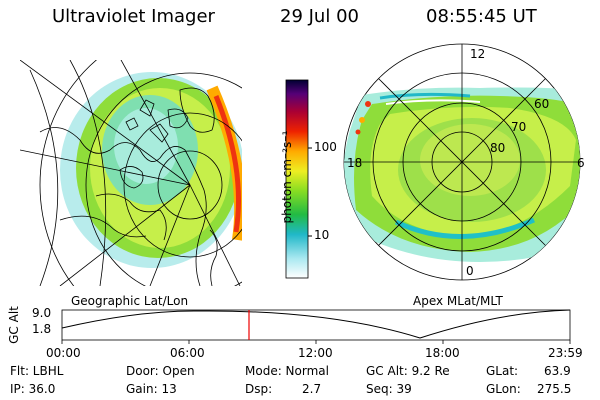 The height and width of the screenshot is (400, 600). I want to click on mlat-label-60: 60, so click(542, 104).